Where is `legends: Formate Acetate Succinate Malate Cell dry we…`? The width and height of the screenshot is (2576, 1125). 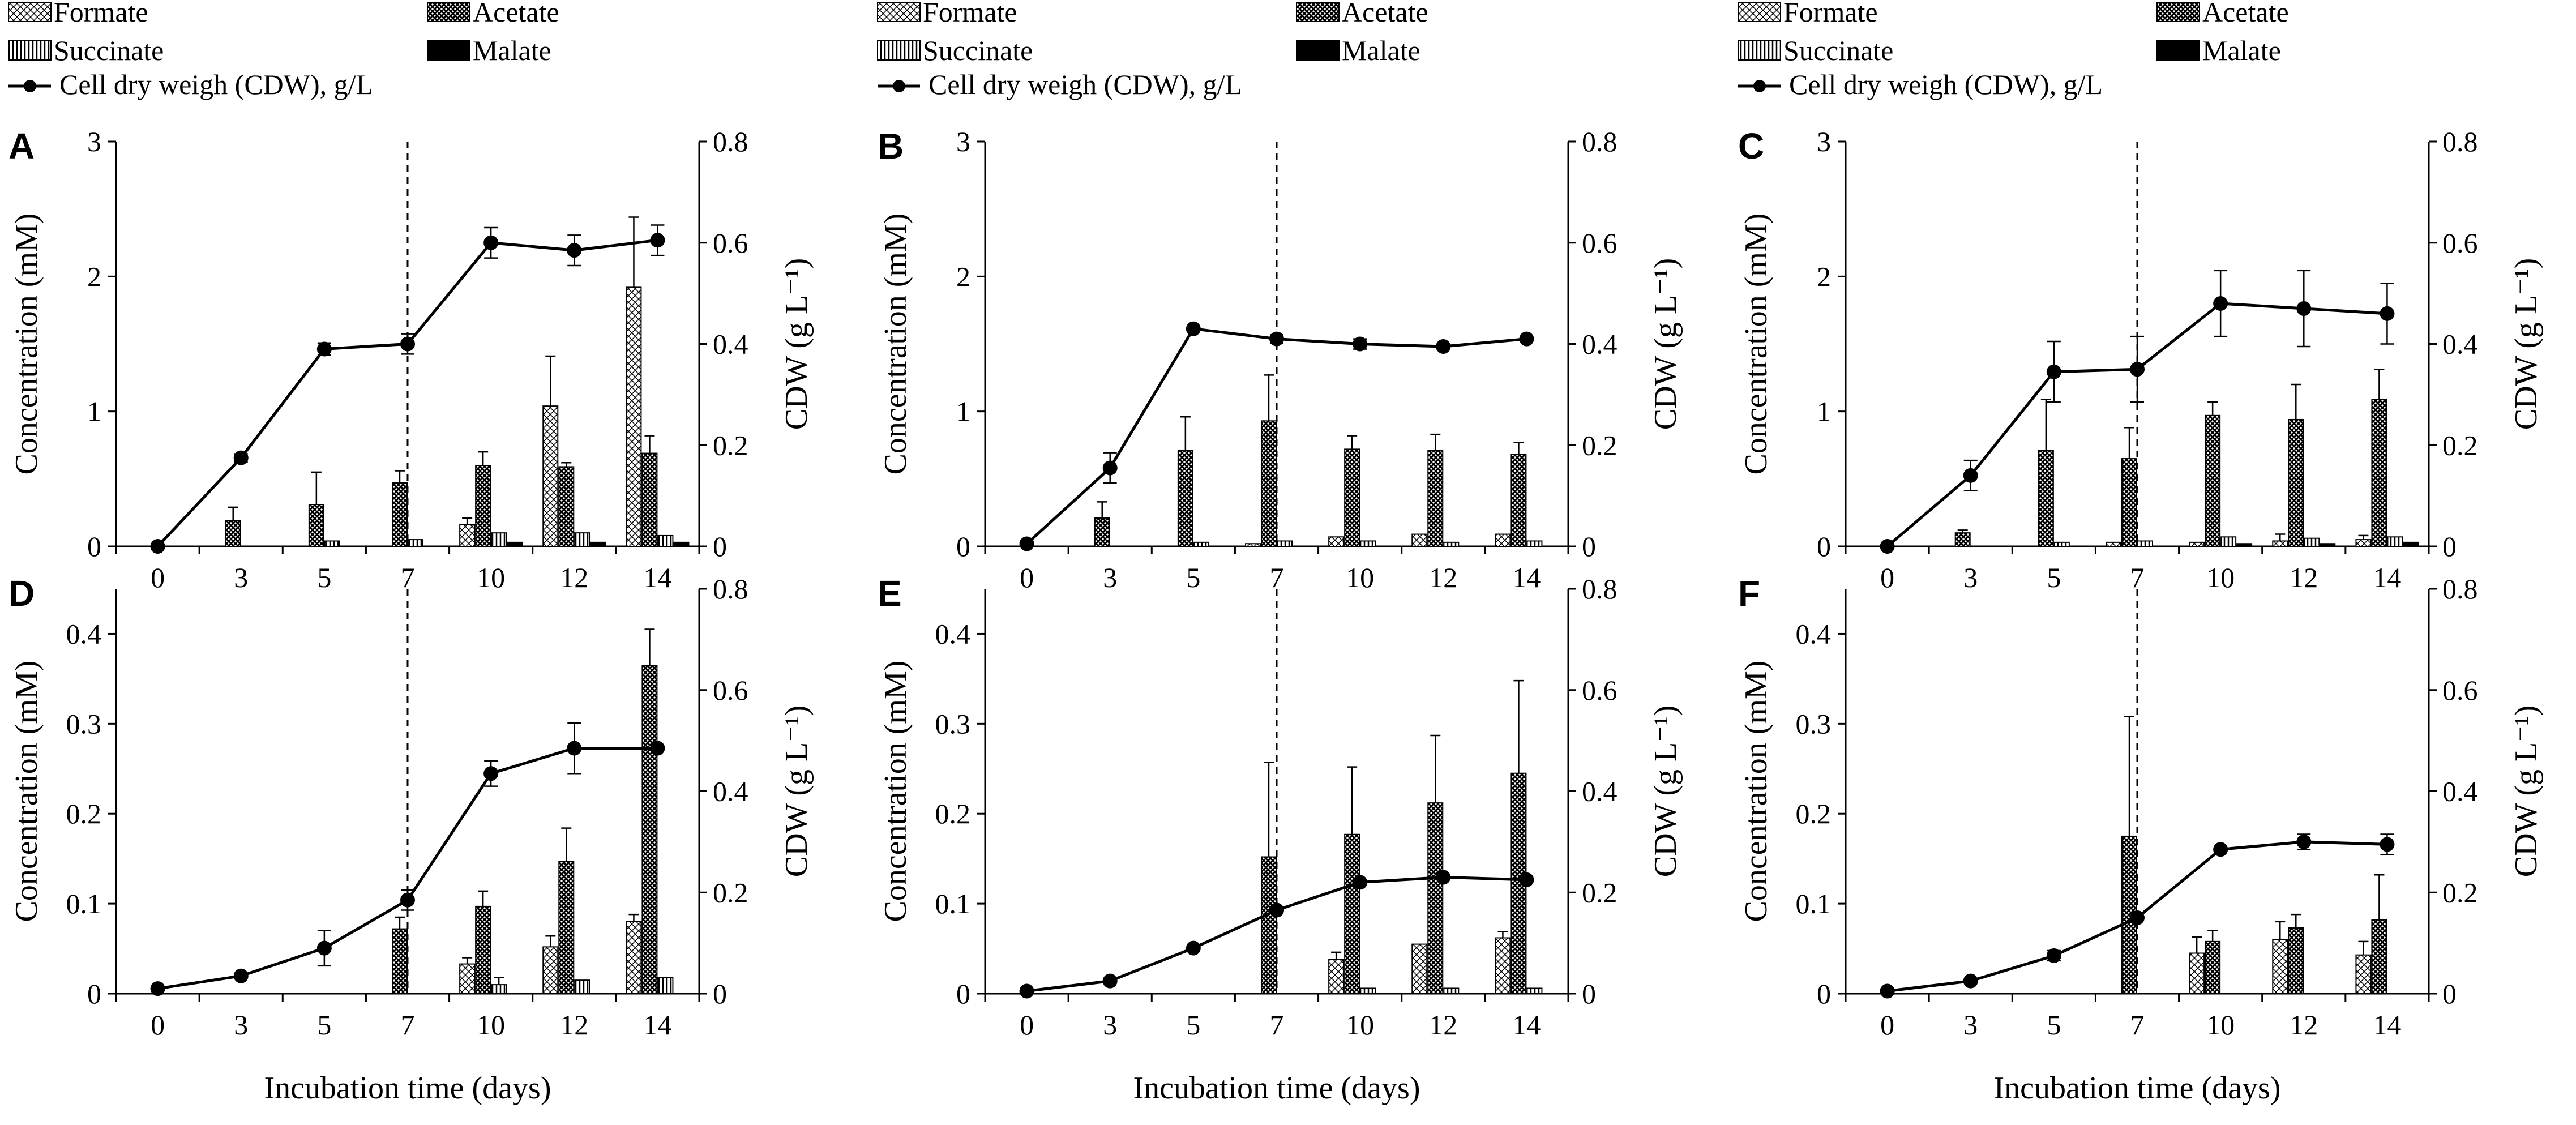
legends: Formate Acetate Succinate Malate Cell dry we… is located at coordinates (1148, 50).